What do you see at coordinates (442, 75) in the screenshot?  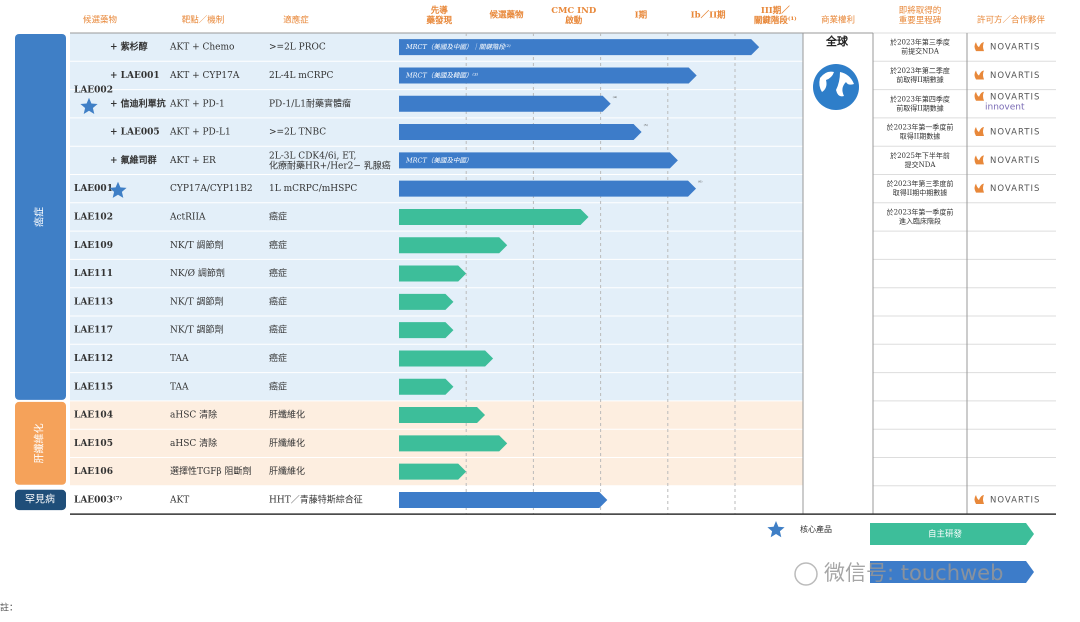 I see `bar-label: MRCT（美國及韓國）⁽³⁾` at bounding box center [442, 75].